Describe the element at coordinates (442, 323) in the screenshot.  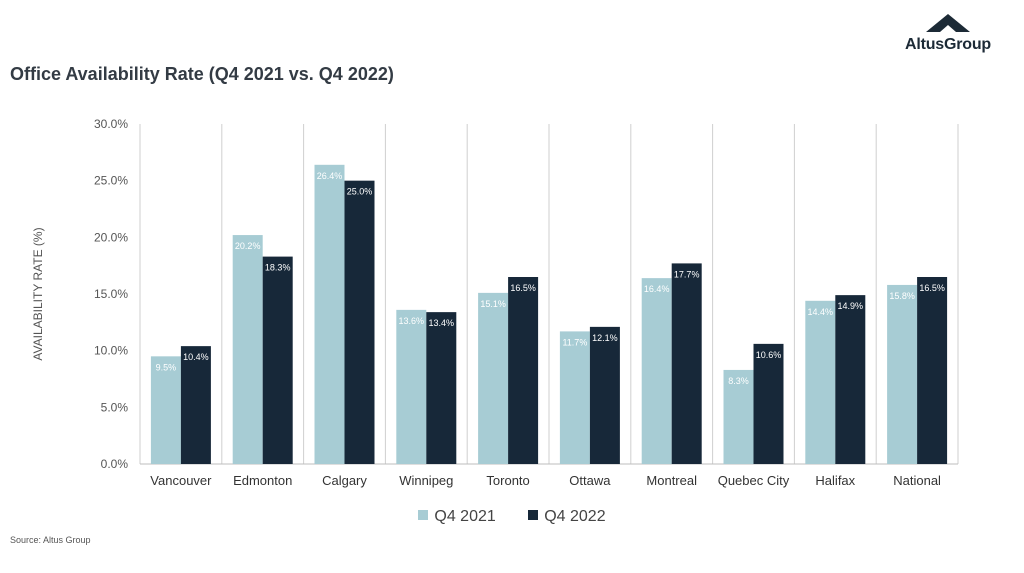
I see `data-label-q4-2022: 13.4%` at that location.